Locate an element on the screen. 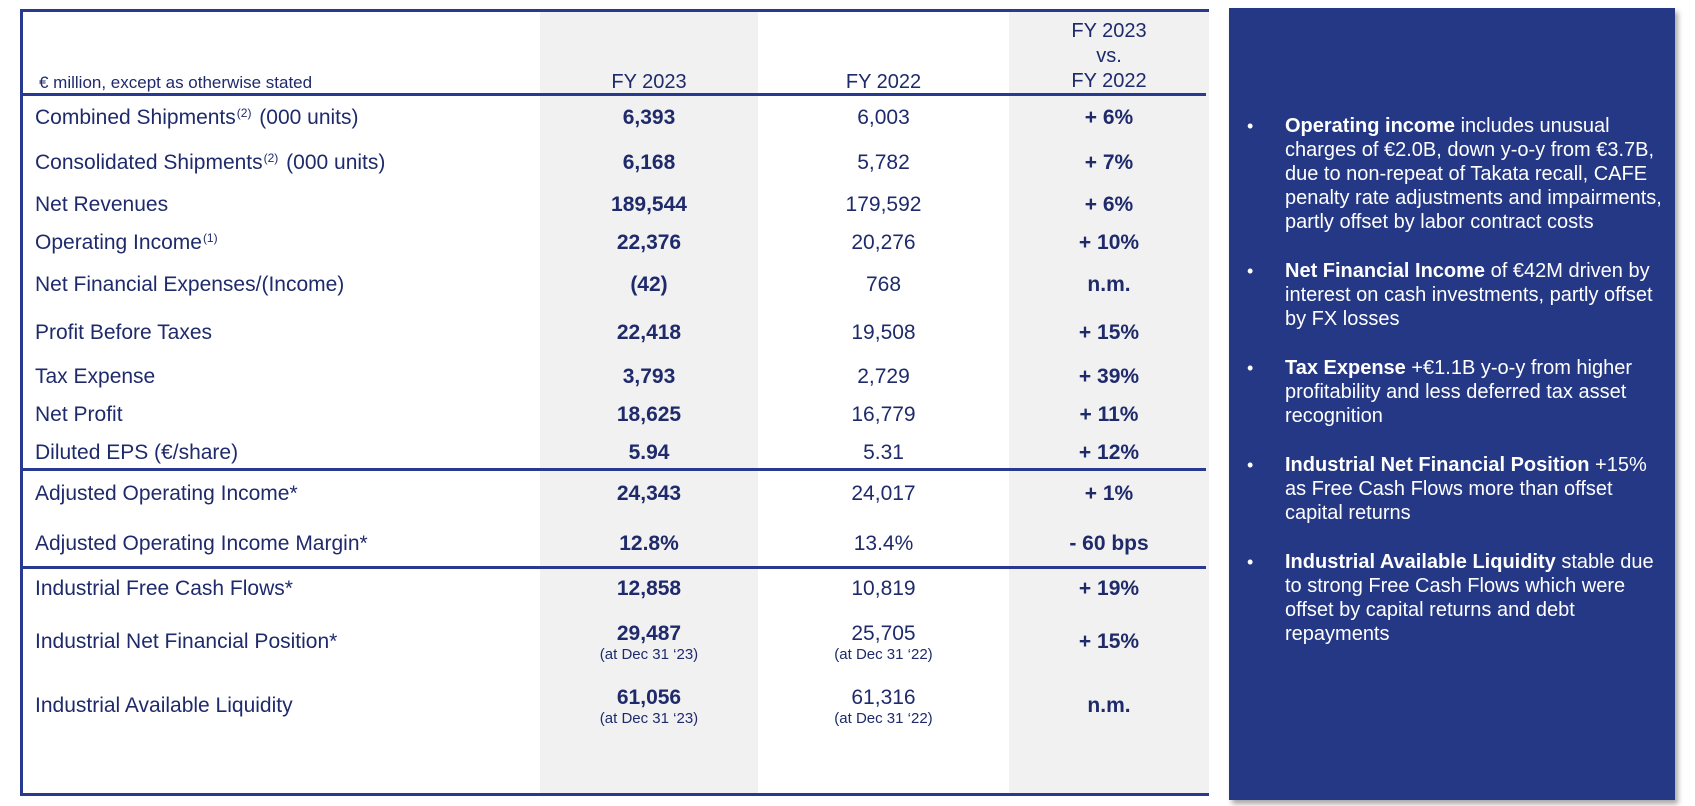 The image size is (1695, 806). change-value-cell: + 39% is located at coordinates (1109, 377).